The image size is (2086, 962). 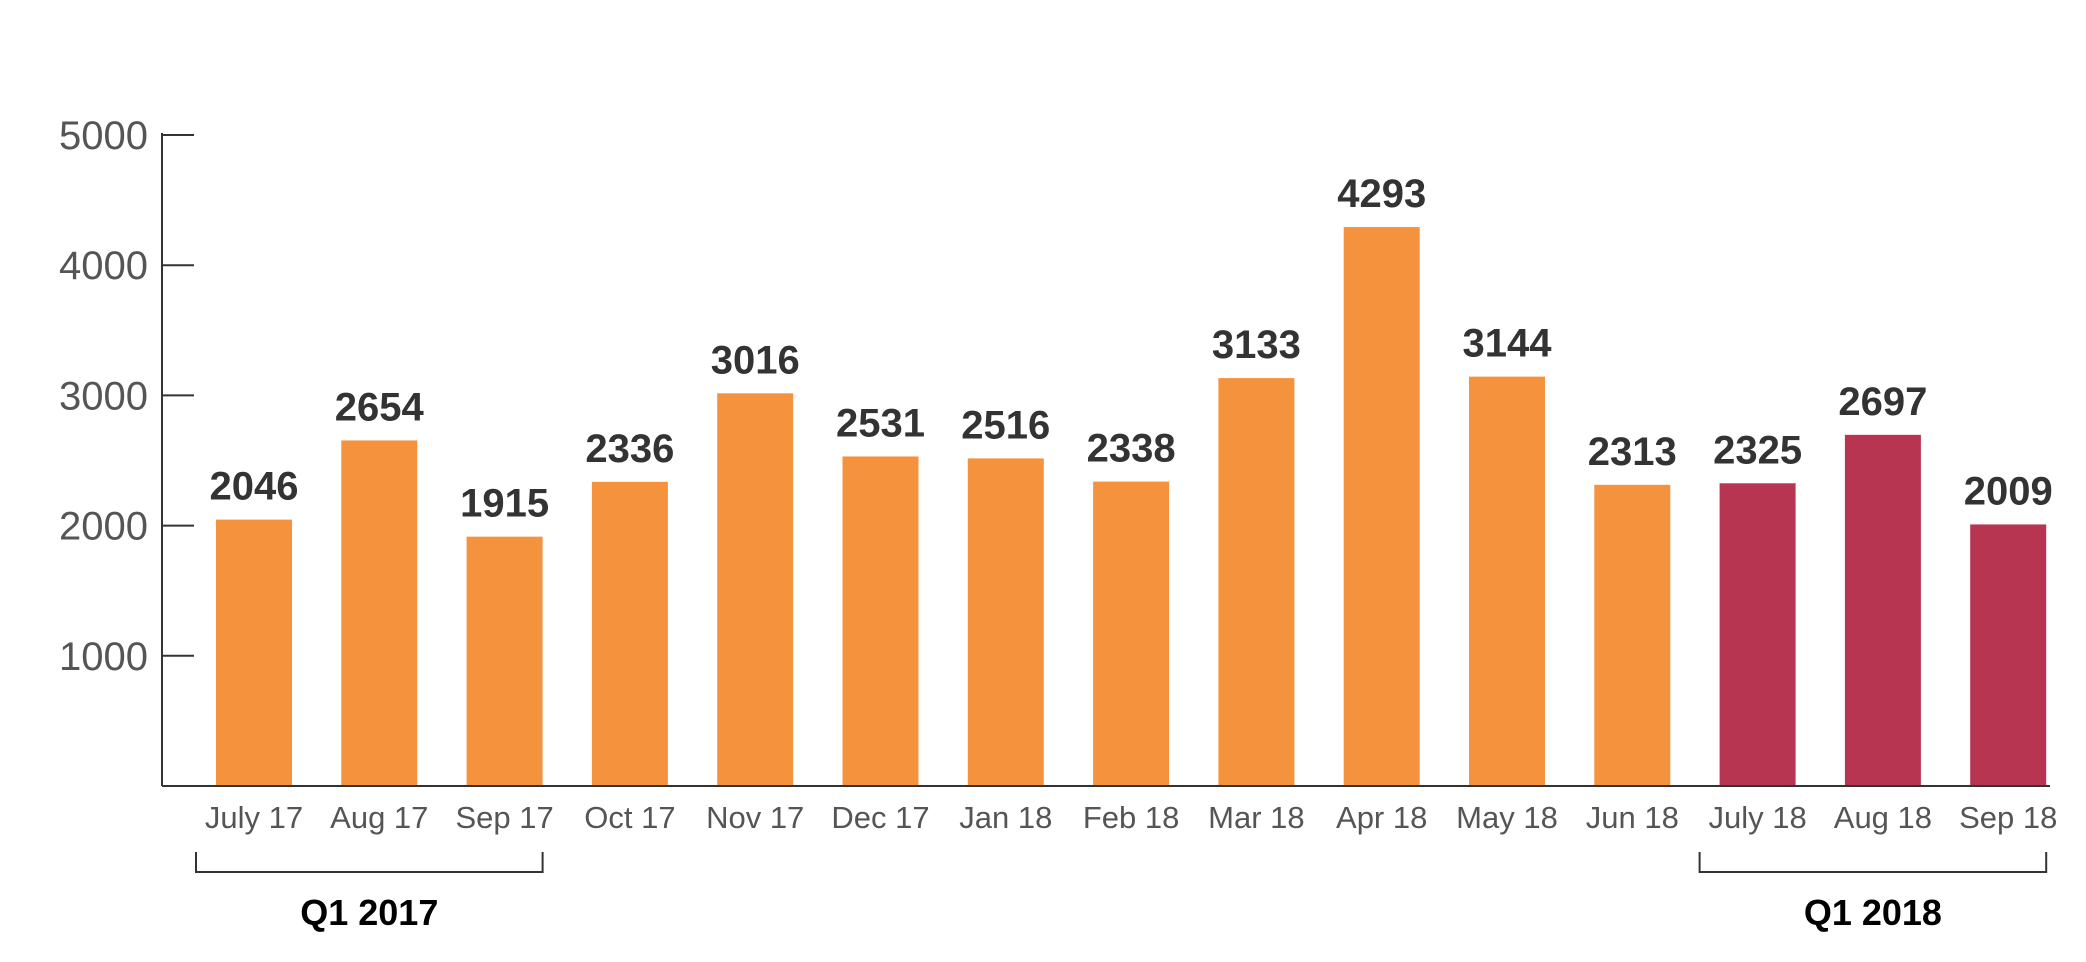 I want to click on value-label: 3133, so click(x=1256, y=345).